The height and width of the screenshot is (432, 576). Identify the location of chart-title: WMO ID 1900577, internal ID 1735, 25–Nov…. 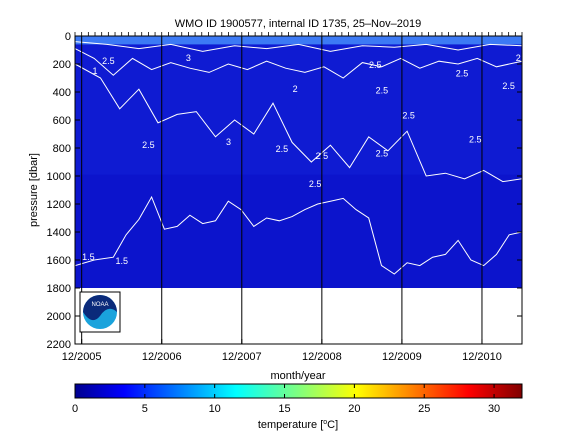
(298, 24).